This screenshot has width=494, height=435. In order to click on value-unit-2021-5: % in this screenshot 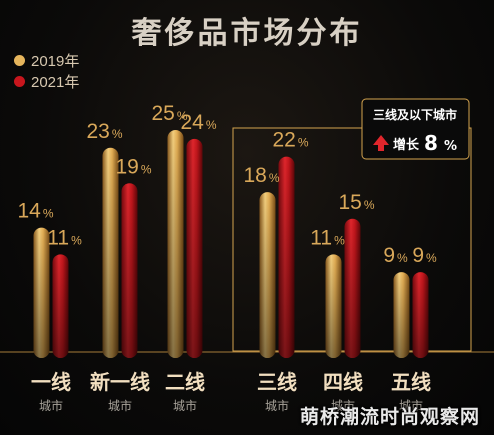, I will do `click(369, 205)`.